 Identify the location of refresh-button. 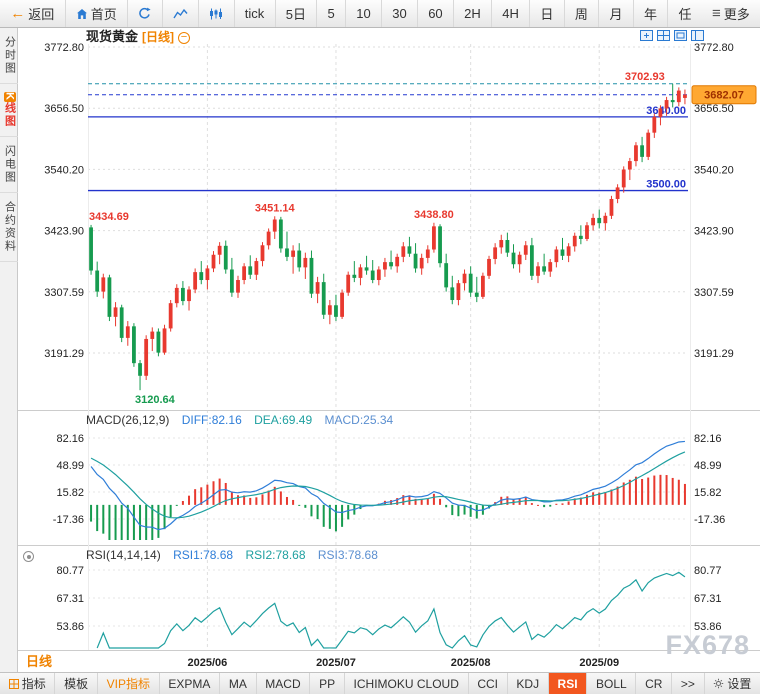
(145, 13).